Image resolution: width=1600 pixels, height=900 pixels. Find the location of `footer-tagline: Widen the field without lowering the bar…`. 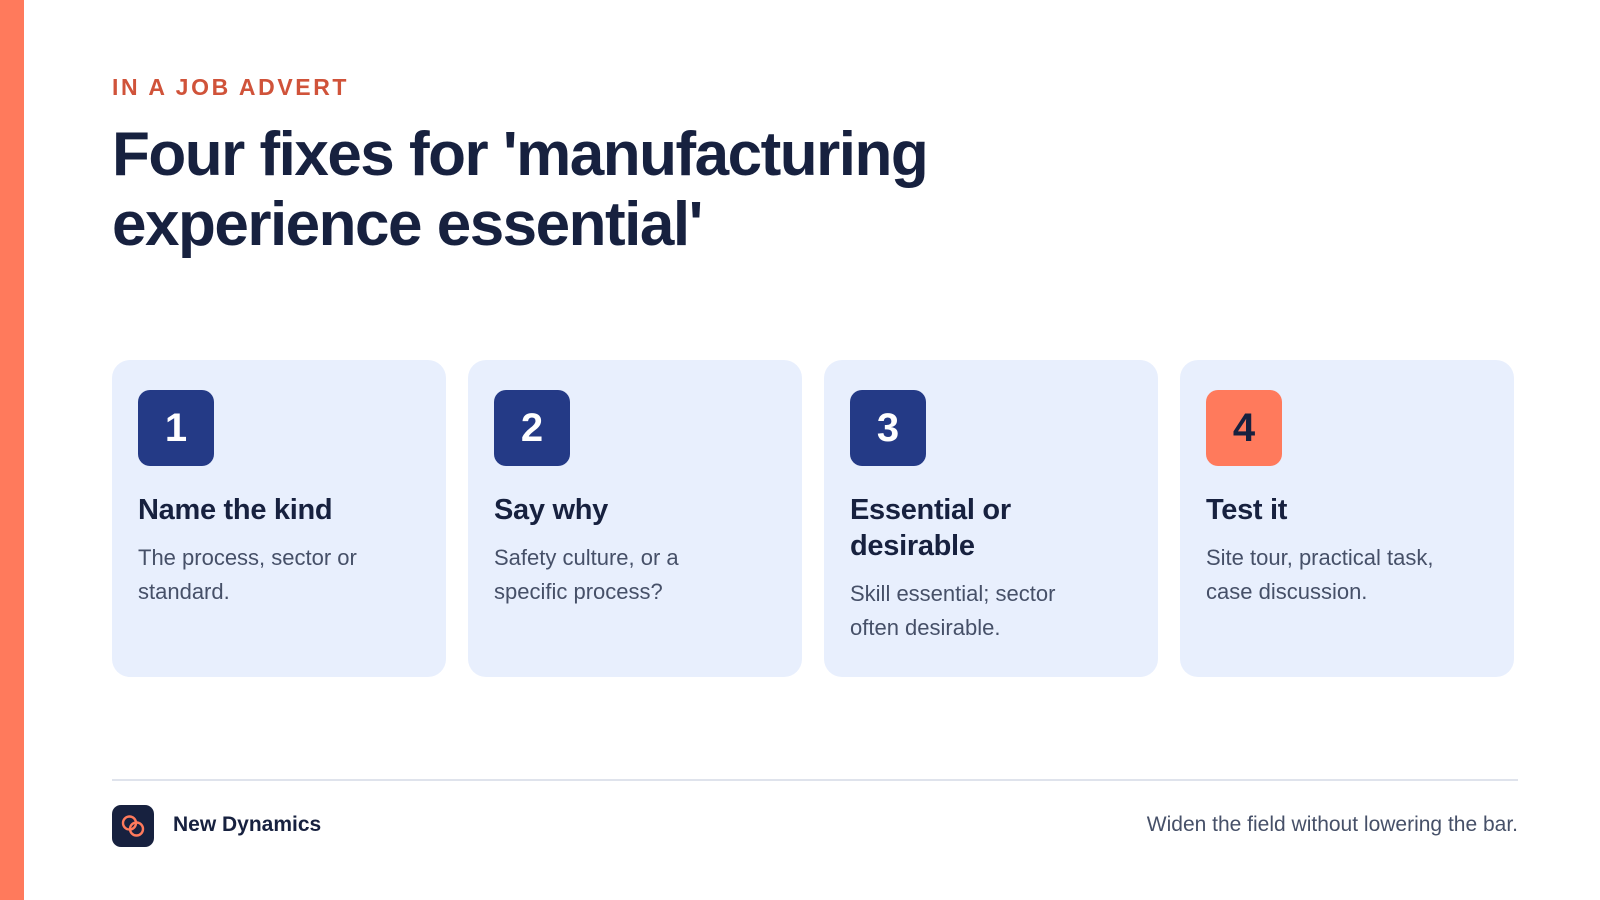

footer-tagline: Widen the field without lowering the bar… is located at coordinates (1332, 824).